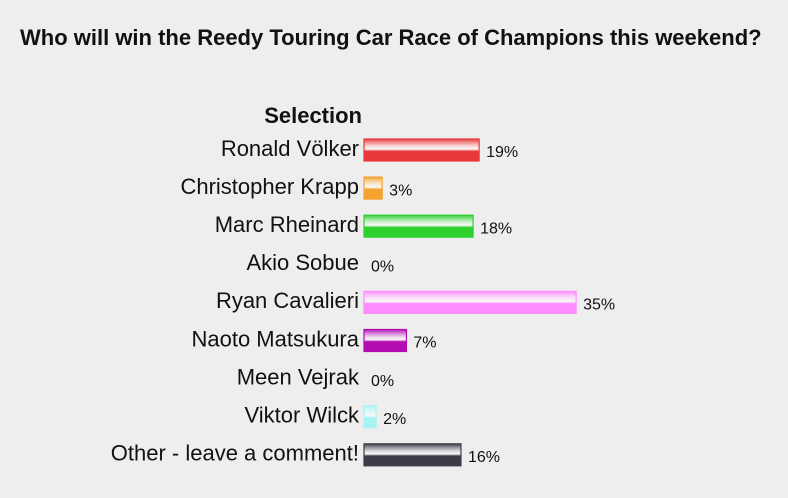  Describe the element at coordinates (313, 115) in the screenshot. I see `column-header: Selection` at that location.